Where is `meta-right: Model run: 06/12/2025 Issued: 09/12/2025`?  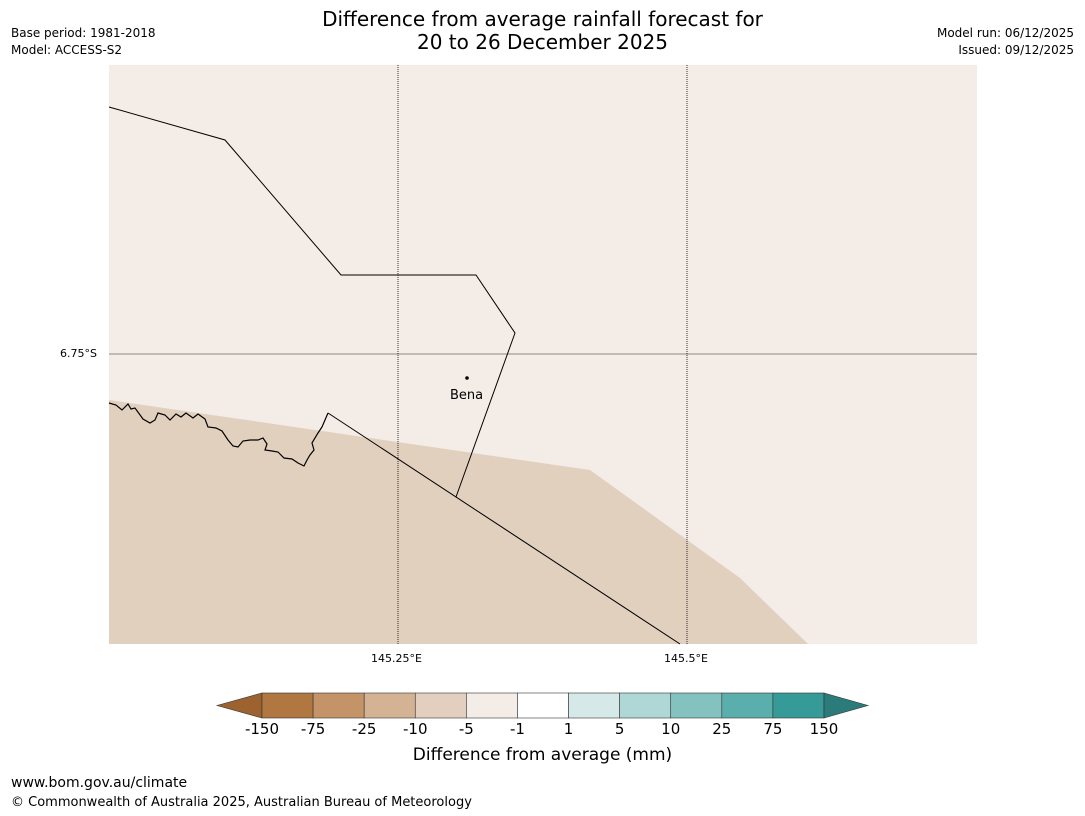 meta-right: Model run: 06/12/2025 Issued: 09/12/2025 is located at coordinates (1005, 42).